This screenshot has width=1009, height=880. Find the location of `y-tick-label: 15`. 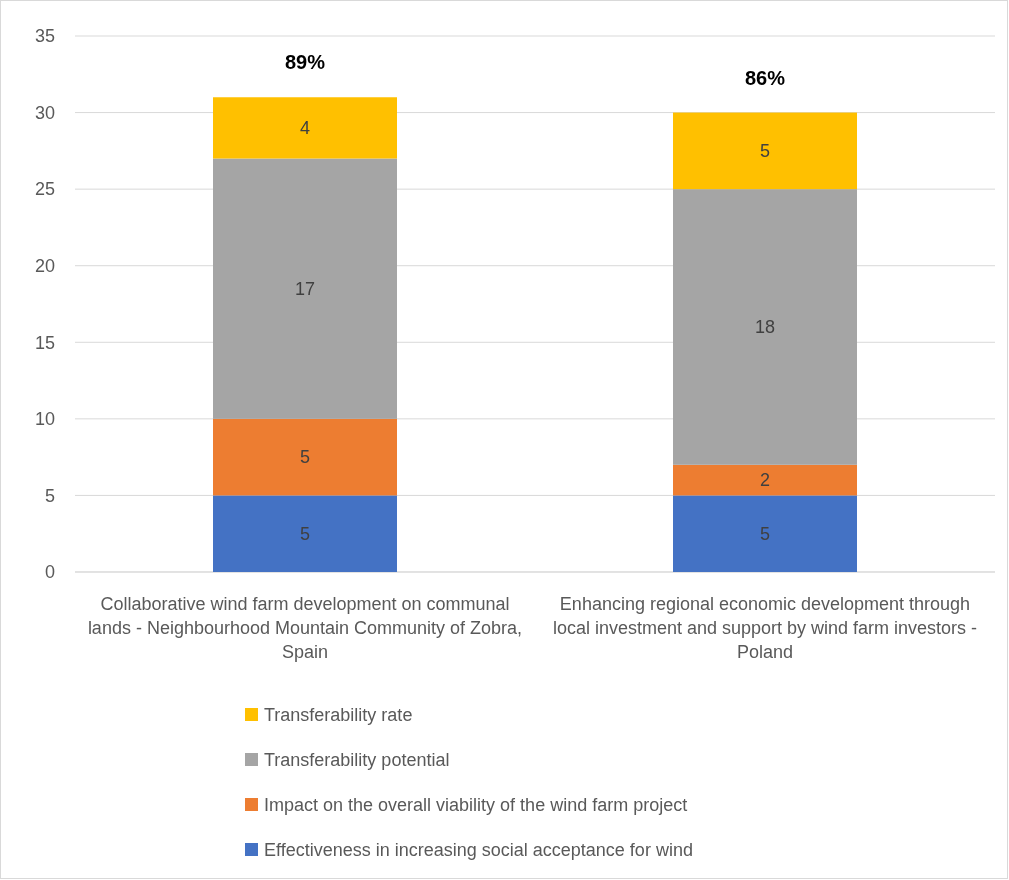

y-tick-label: 15 is located at coordinates (44, 342).